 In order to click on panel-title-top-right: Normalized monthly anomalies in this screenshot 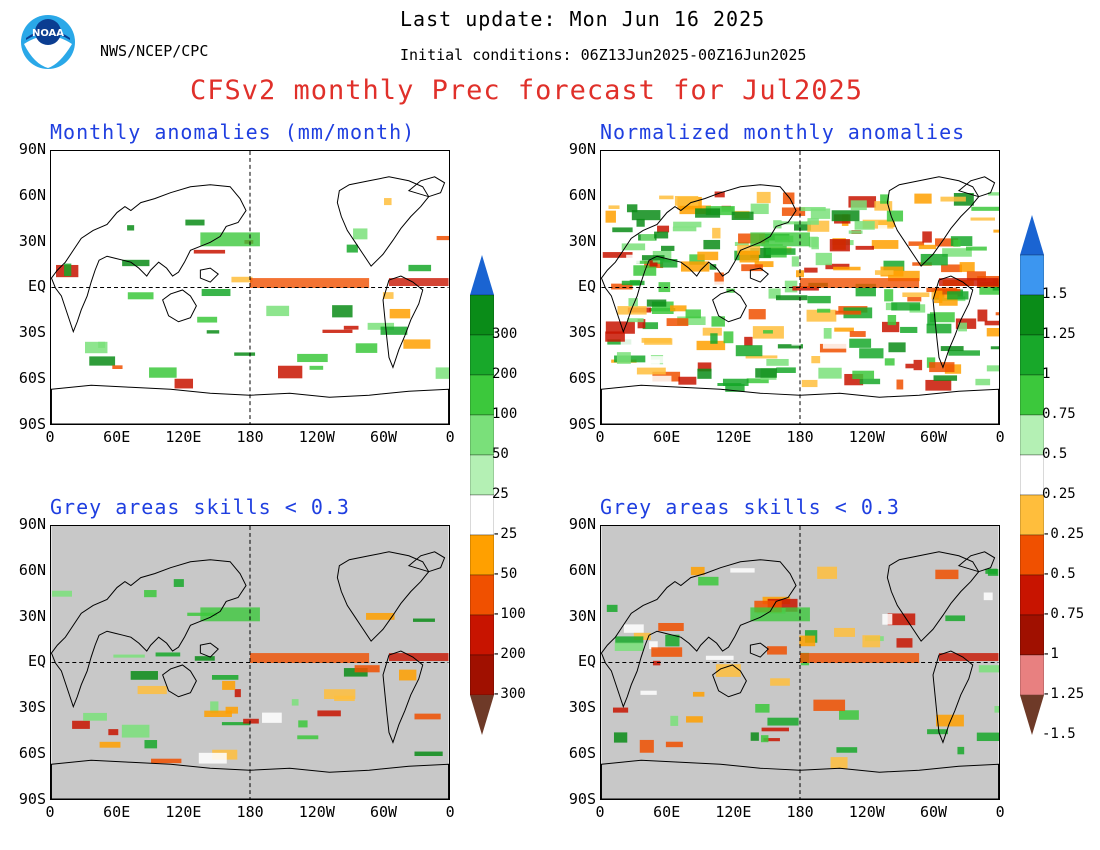, I will do `click(783, 132)`.